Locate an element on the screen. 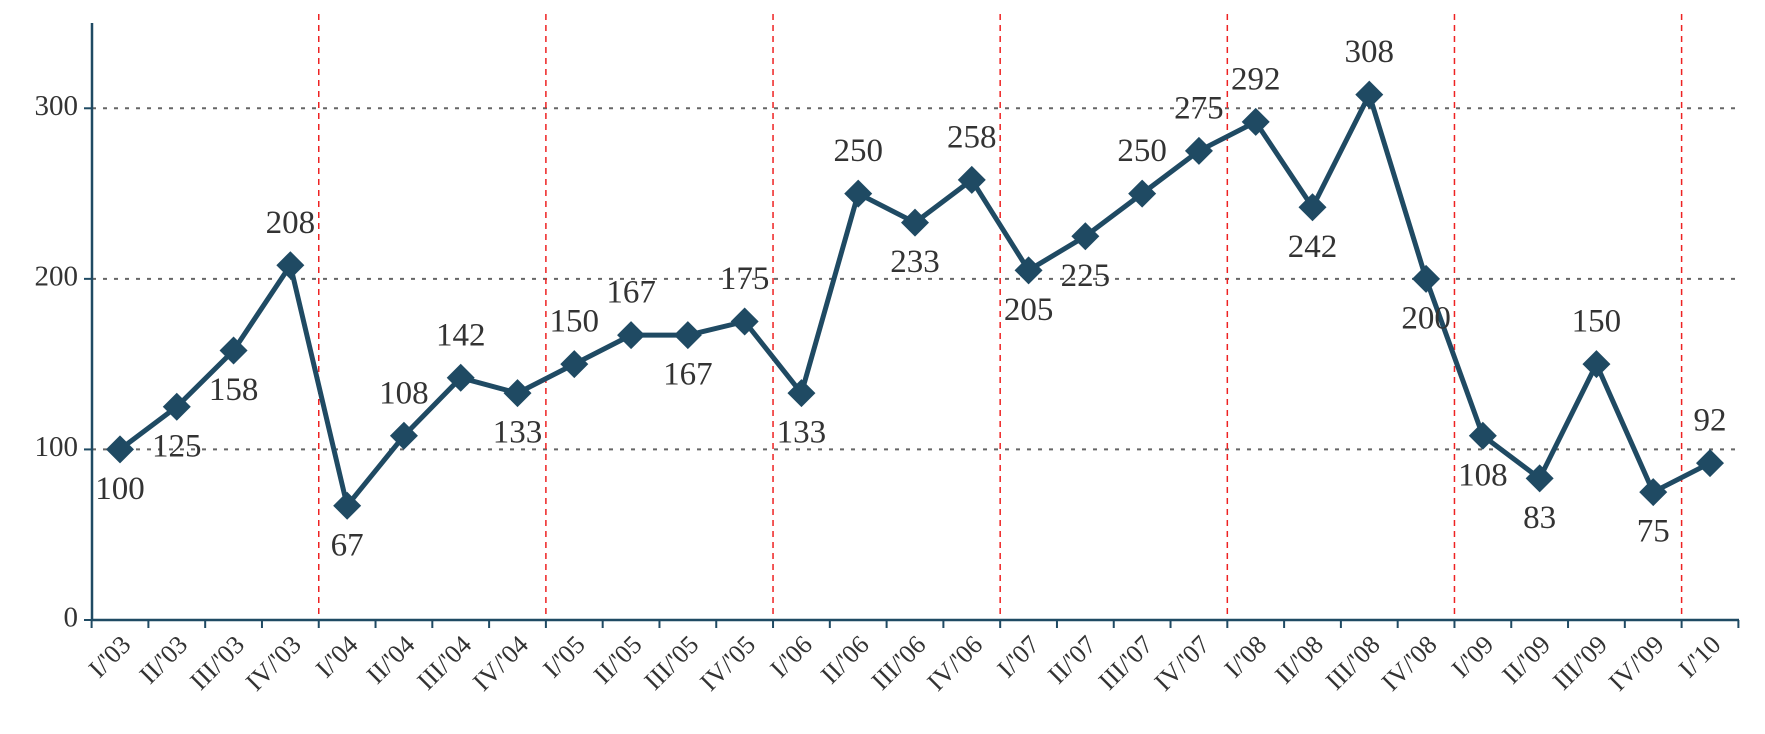 Image resolution: width=1765 pixels, height=734 pixels. x-tick-label: IV/'08 is located at coordinates (1409, 663).